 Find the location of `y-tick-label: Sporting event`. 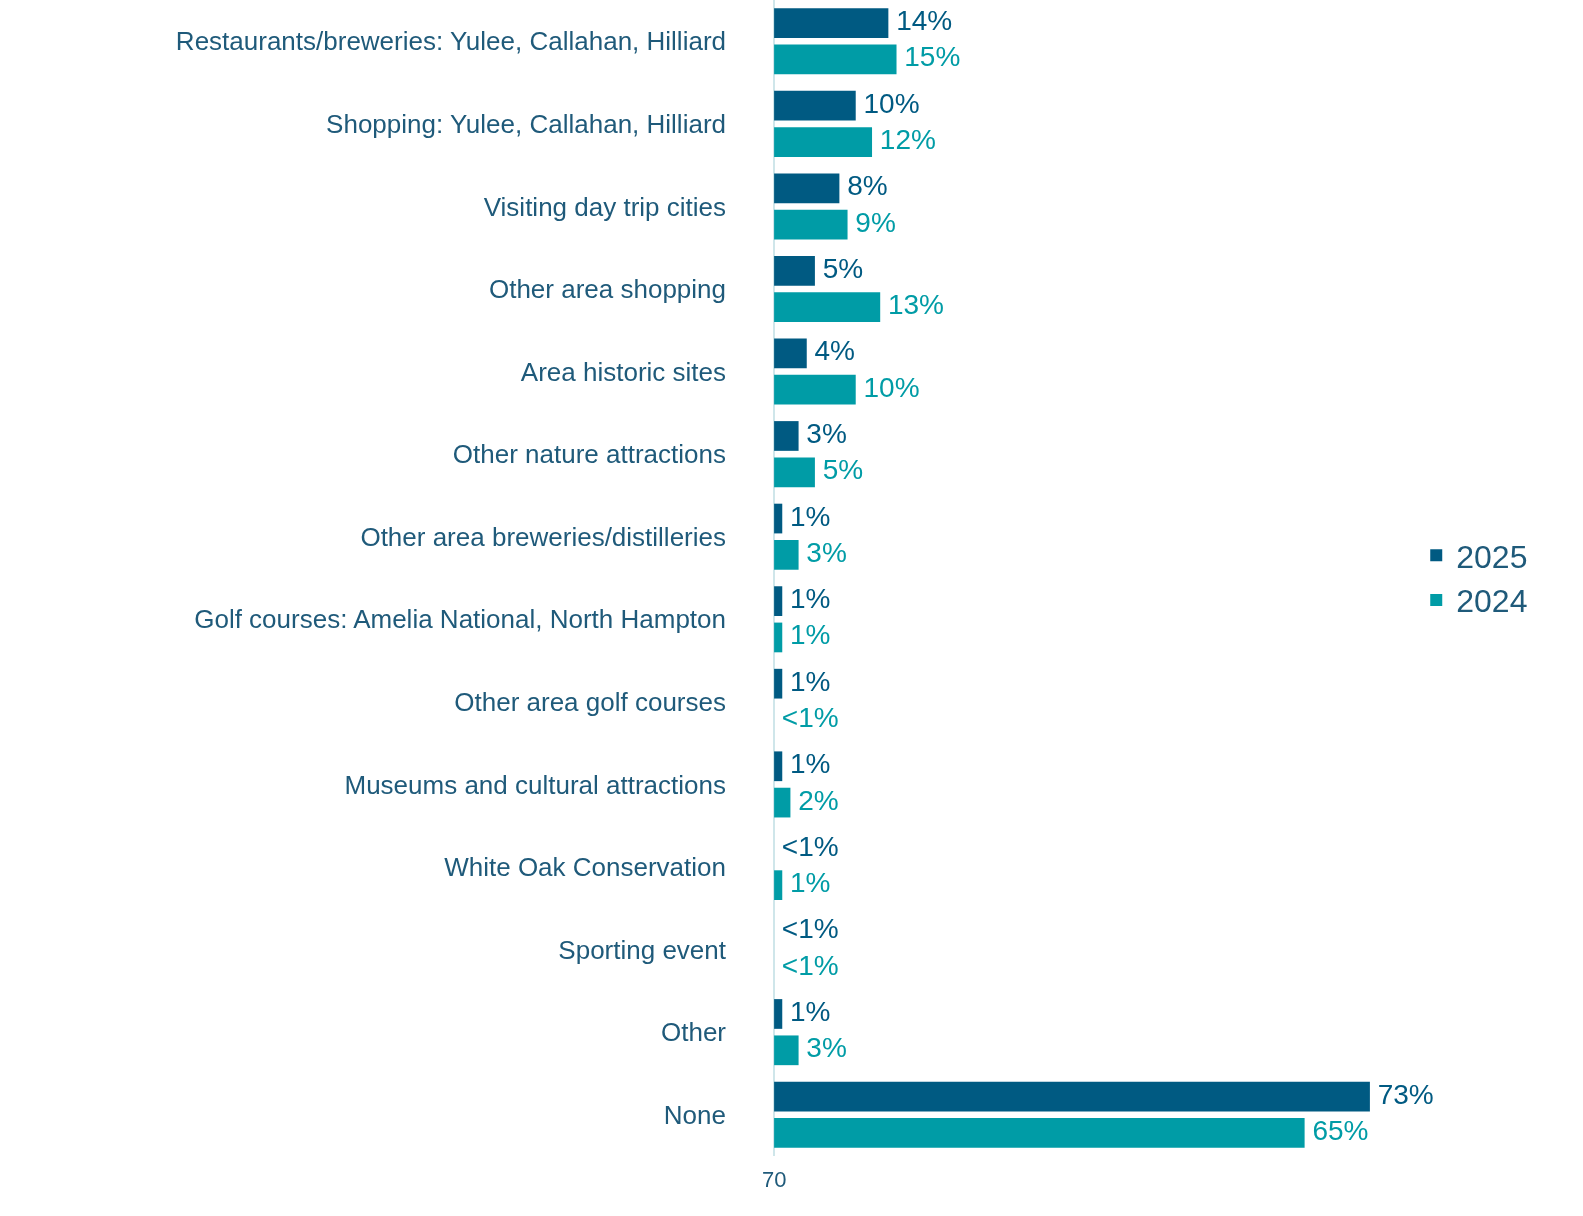

y-tick-label: Sporting event is located at coordinates (642, 949).